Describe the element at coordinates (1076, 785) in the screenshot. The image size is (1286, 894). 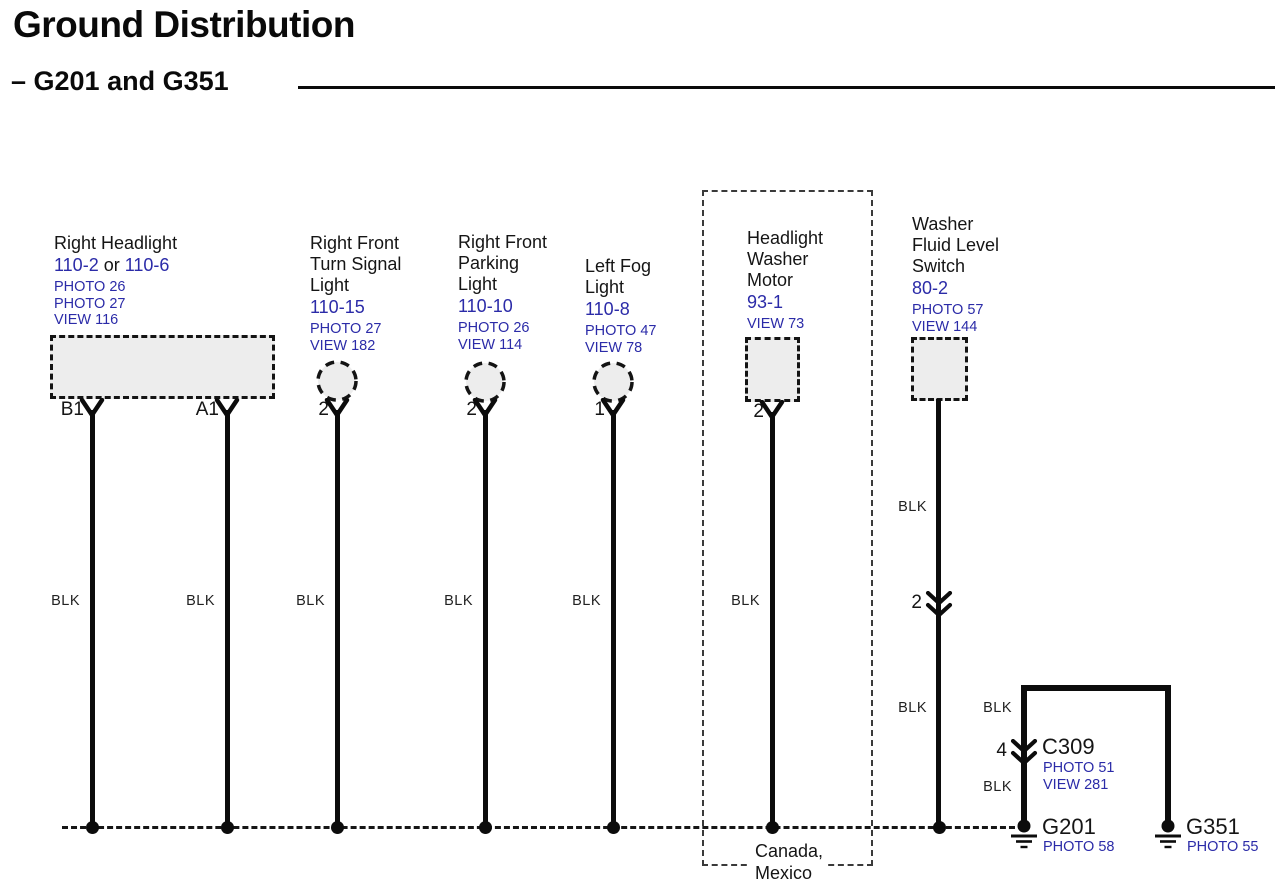
I see `view-ref: VIEW 281` at that location.